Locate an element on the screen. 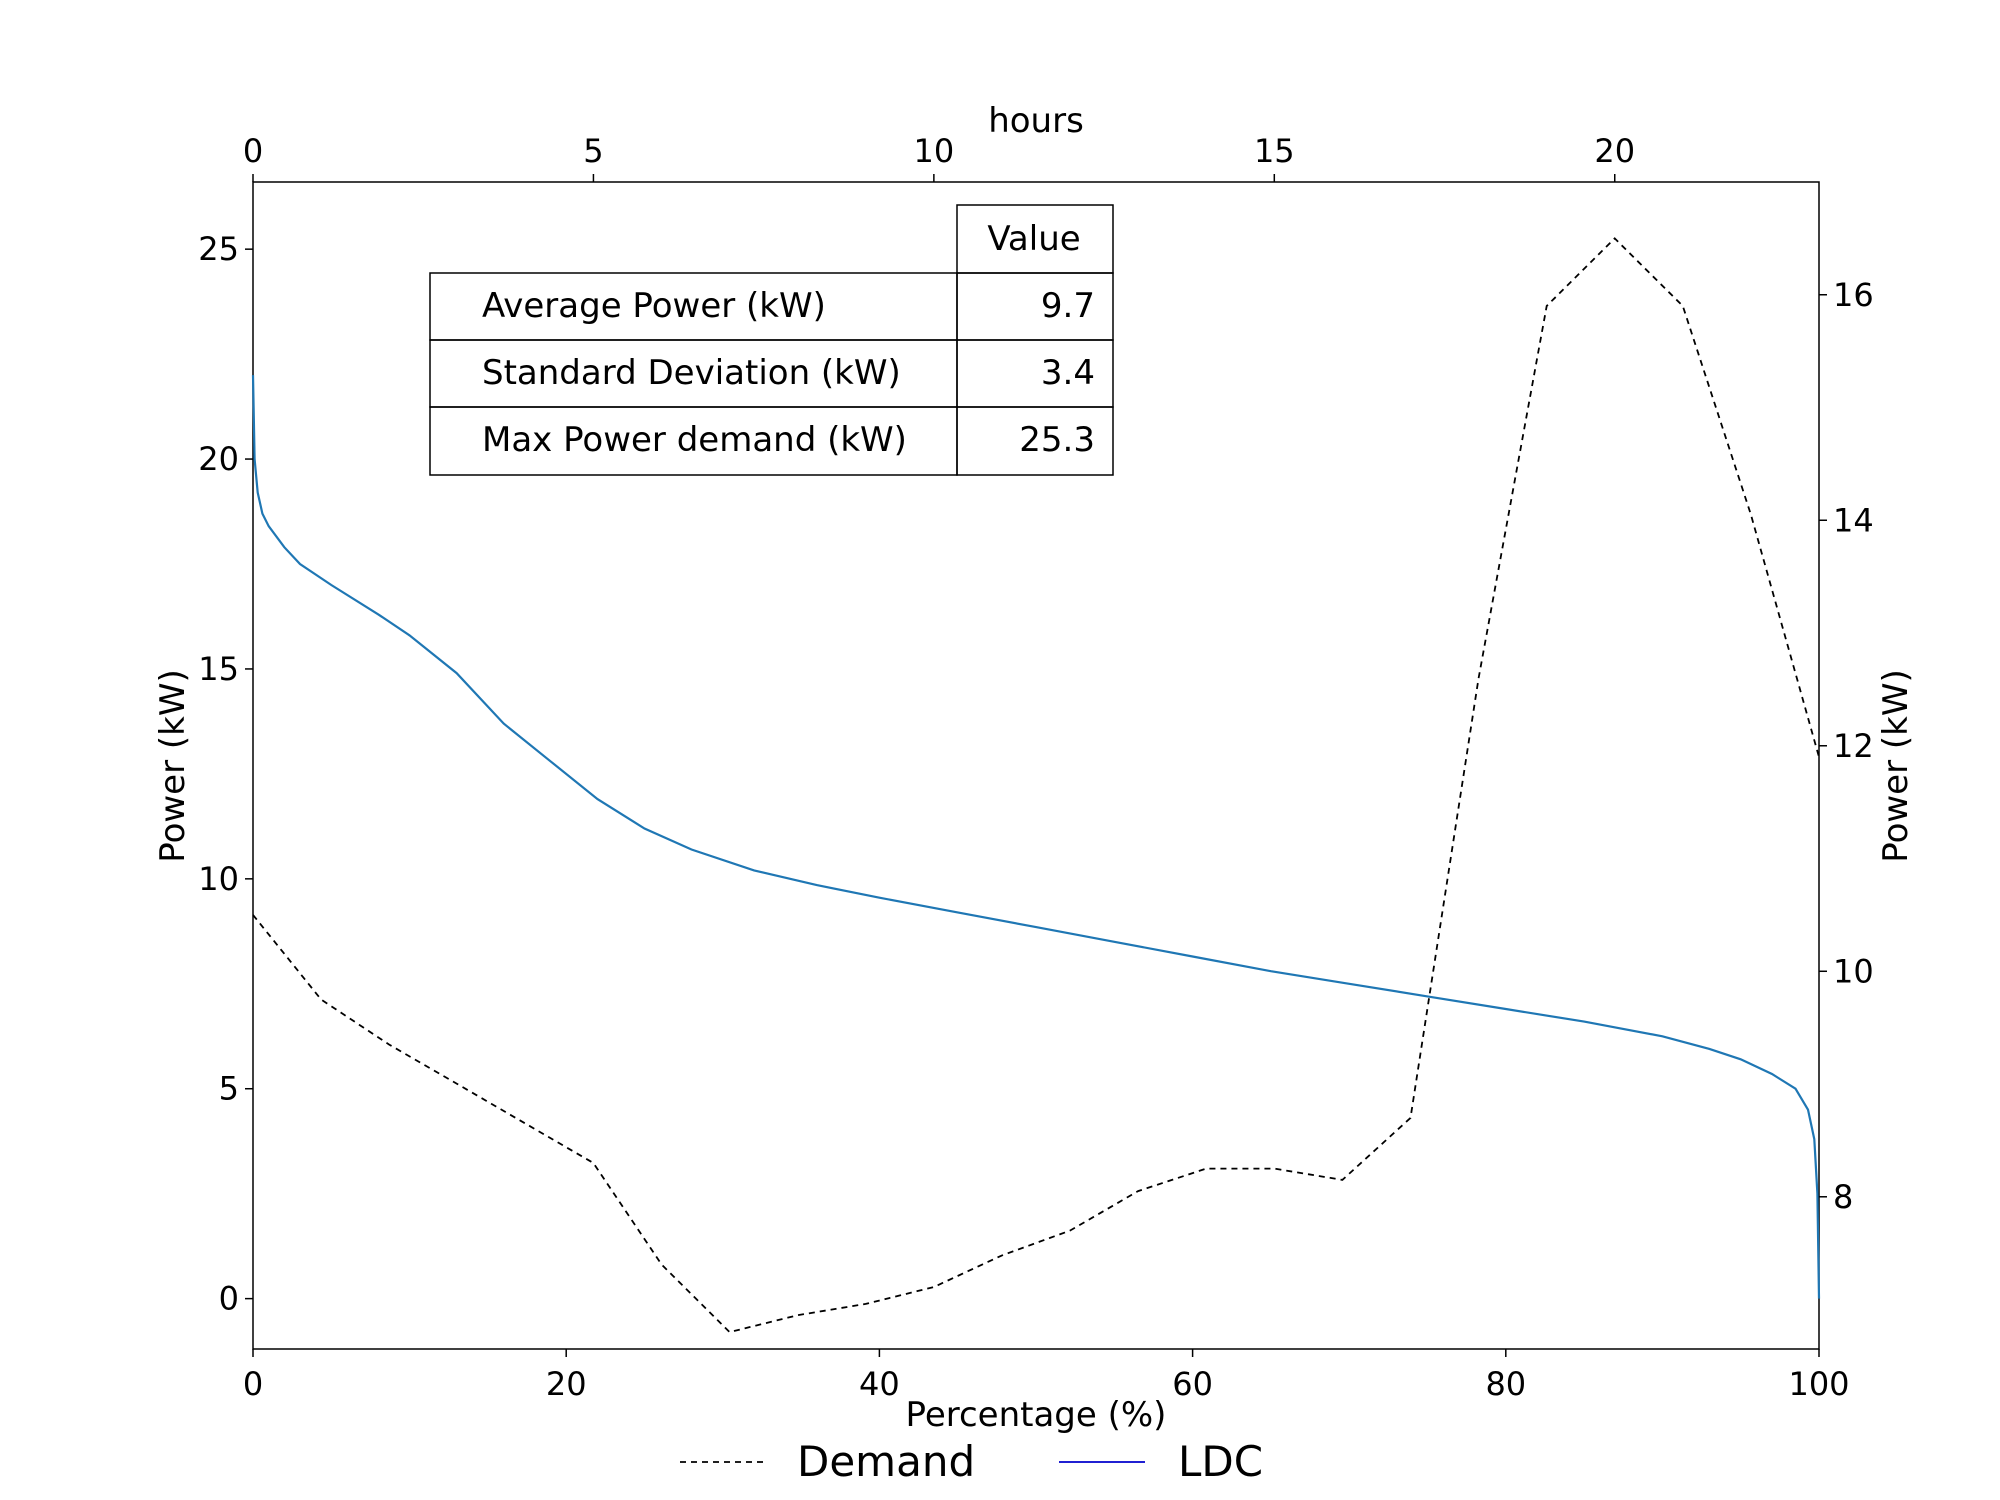 Image resolution: width=2000 pixels, height=1500 pixels. table-row-value: 9.7 is located at coordinates (1068, 306).